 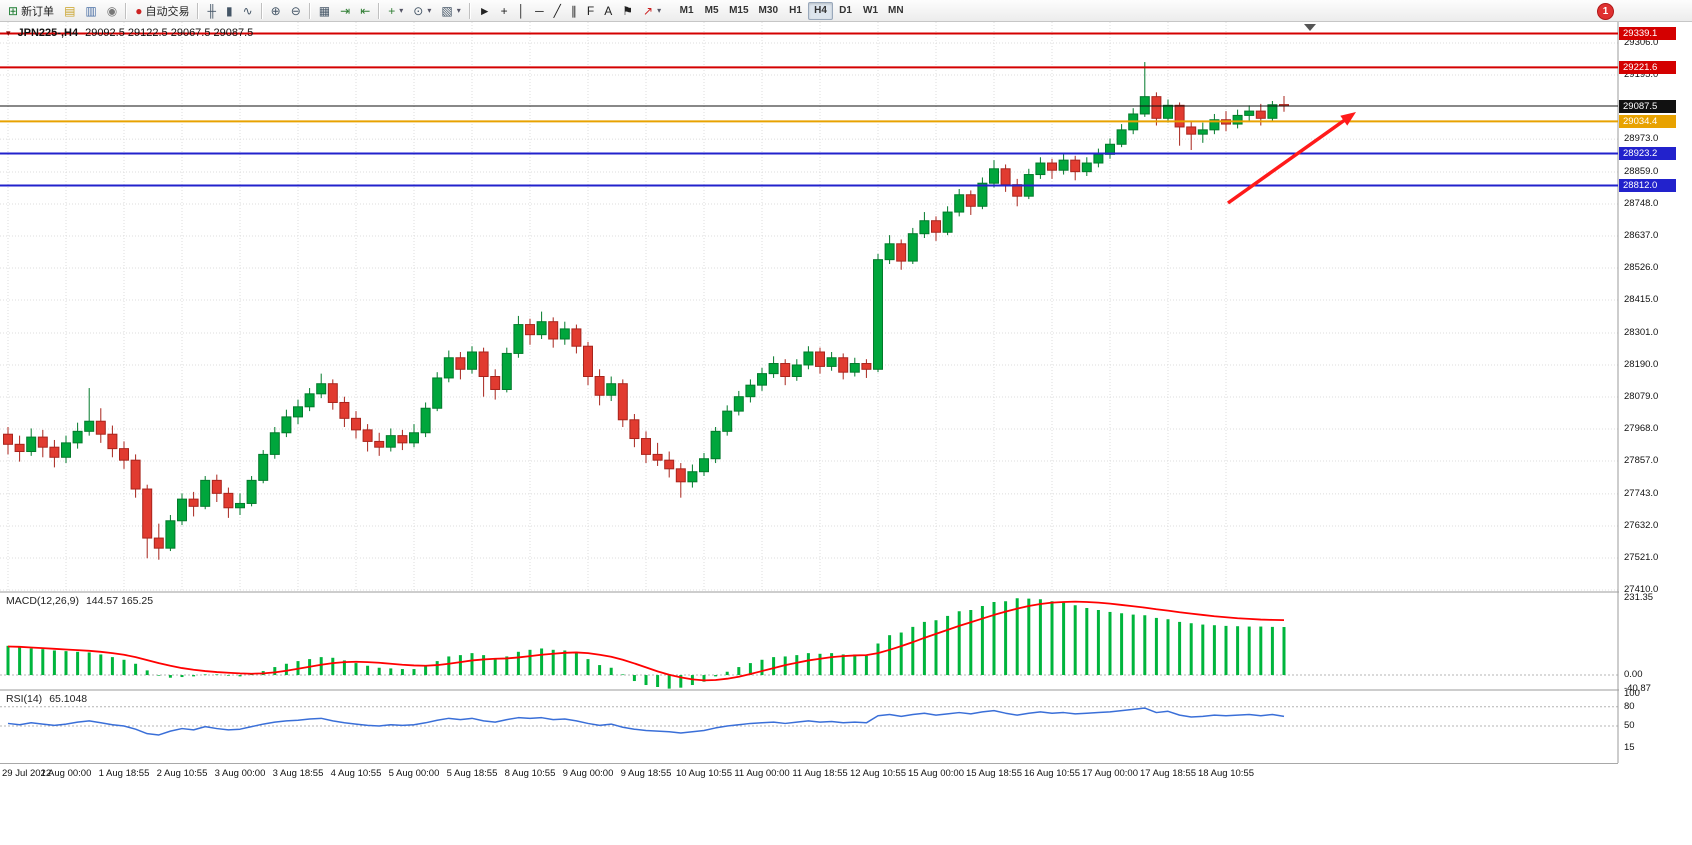 I want to click on line-chart-icon: ∿, so click(x=247, y=10).